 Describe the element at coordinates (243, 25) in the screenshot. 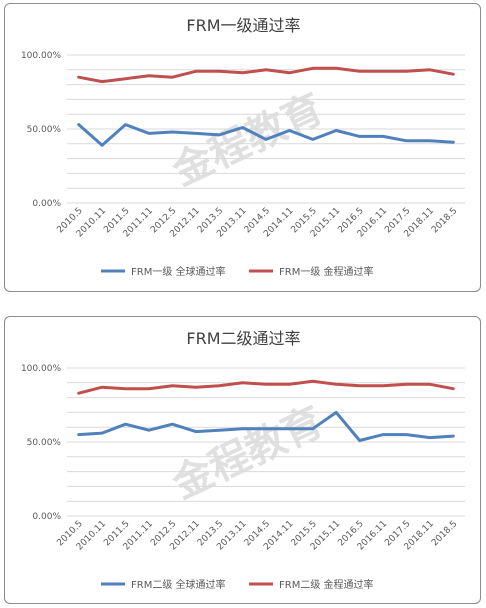

I see `chart-title: FRM一级通过率` at that location.